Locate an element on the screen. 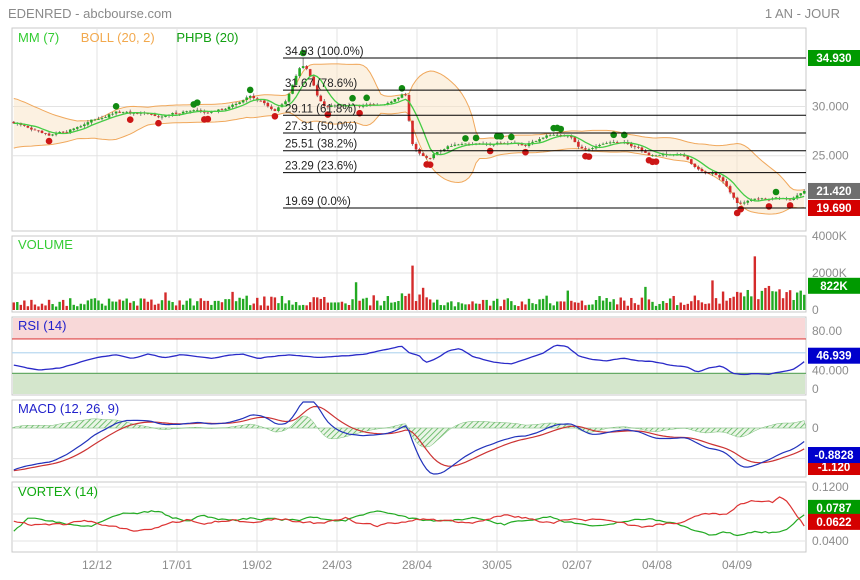 This screenshot has height=580, width=860. date-tick-label: 04/09 is located at coordinates (737, 565).